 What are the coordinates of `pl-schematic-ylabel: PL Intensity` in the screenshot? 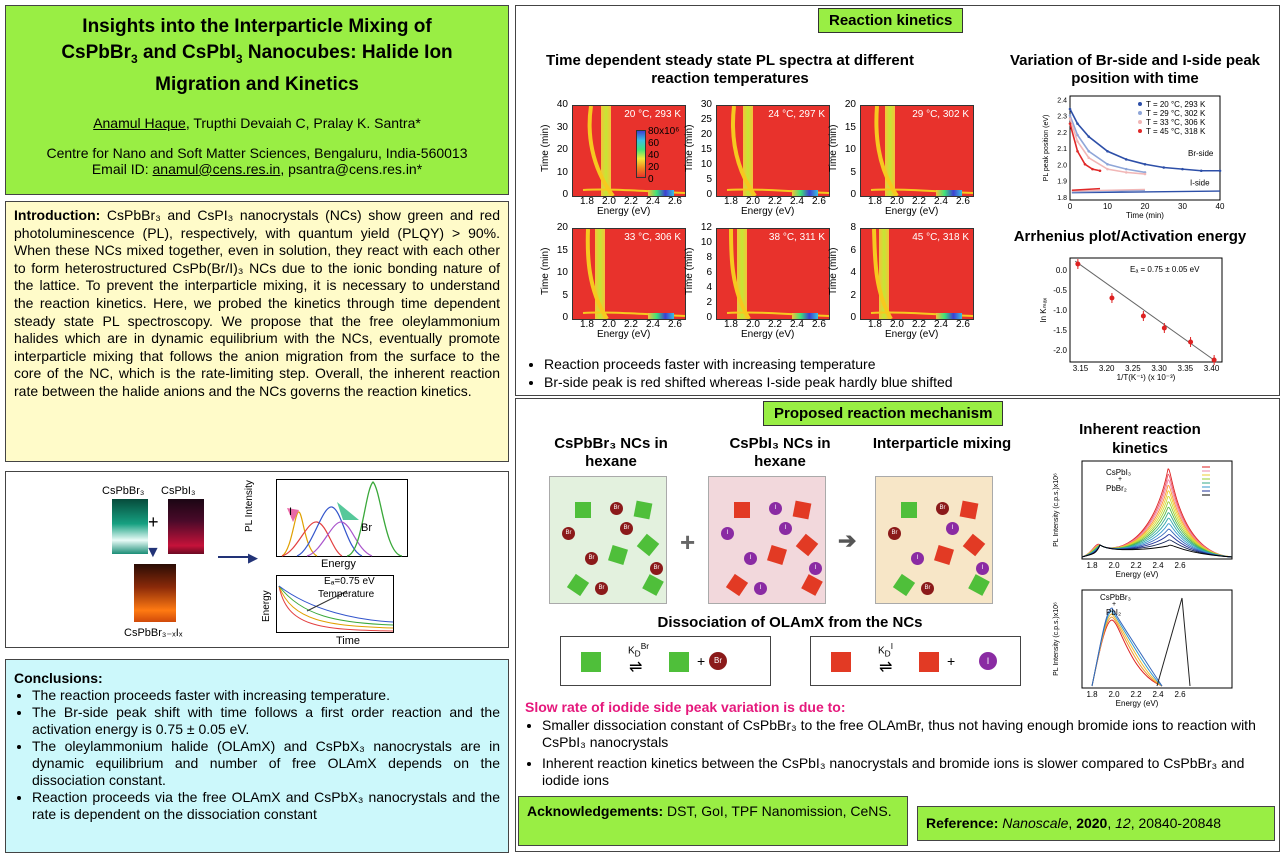 It's located at (249, 506).